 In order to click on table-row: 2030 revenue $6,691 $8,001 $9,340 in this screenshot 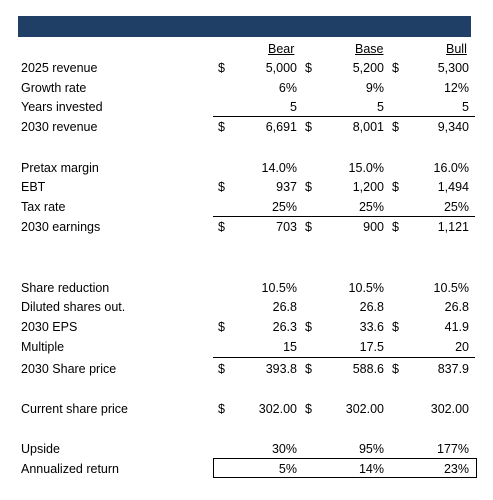, I will do `click(246, 127)`.